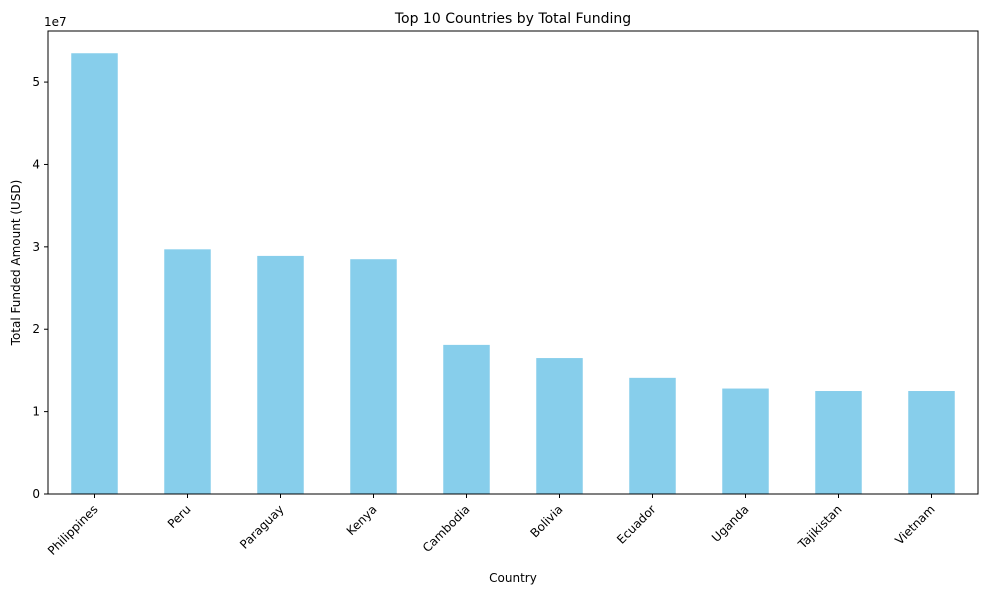 This screenshot has width=988, height=596. I want to click on bar-ecuador, so click(652, 435).